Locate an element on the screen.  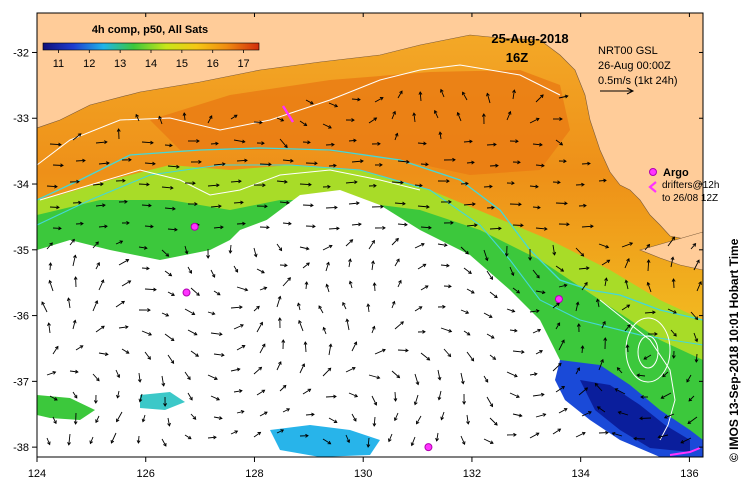
colorbar-scale is located at coordinates (151, 46).